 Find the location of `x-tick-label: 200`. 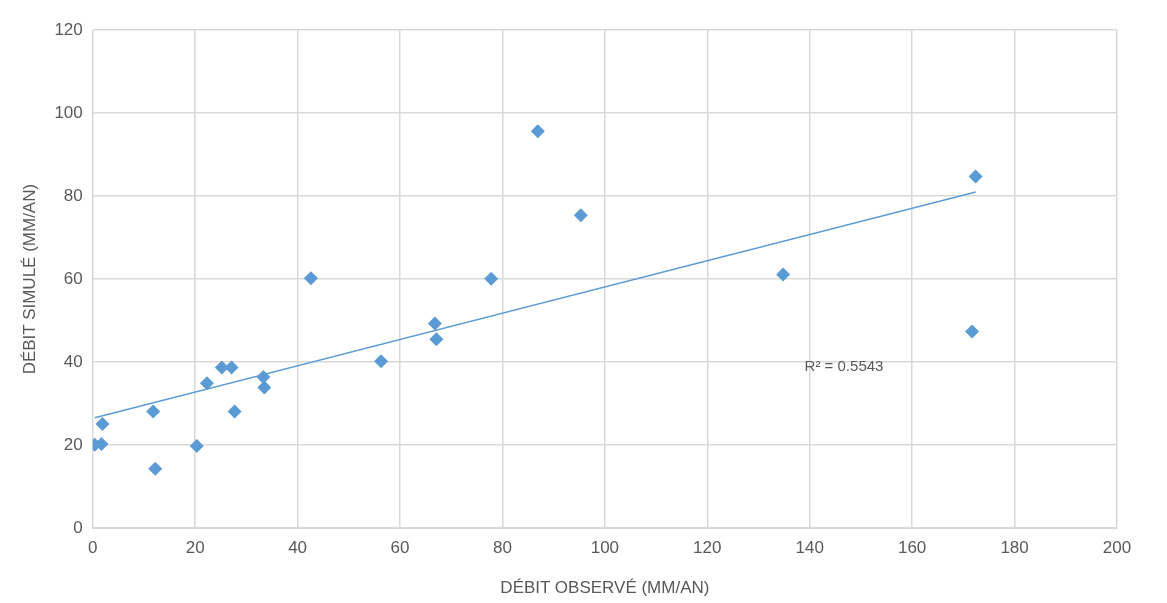

x-tick-label: 200 is located at coordinates (1117, 548).